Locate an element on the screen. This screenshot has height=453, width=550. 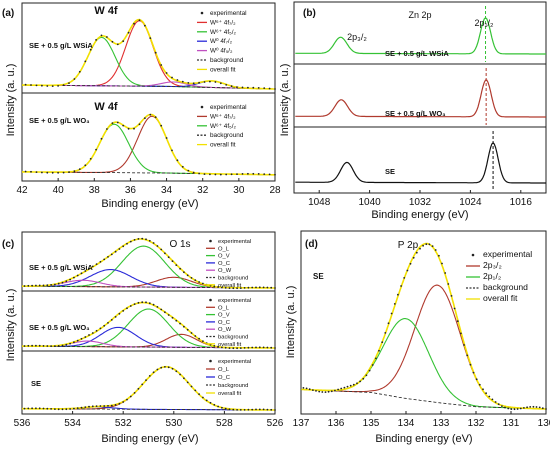
x-tick-label: 30 is located at coordinates (239, 190).